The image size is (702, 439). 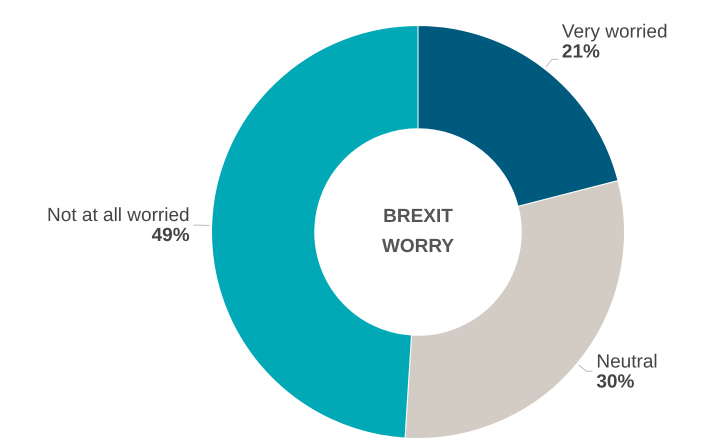 What do you see at coordinates (615, 31) in the screenshot?
I see `slice-label: Very worried` at bounding box center [615, 31].